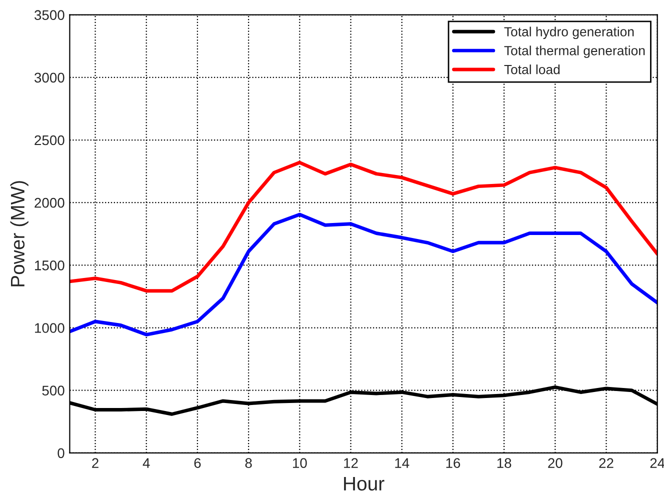 This screenshot has width=664, height=495. What do you see at coordinates (574, 52) in the screenshot?
I see `legend-label: Total thermal generation` at bounding box center [574, 52].